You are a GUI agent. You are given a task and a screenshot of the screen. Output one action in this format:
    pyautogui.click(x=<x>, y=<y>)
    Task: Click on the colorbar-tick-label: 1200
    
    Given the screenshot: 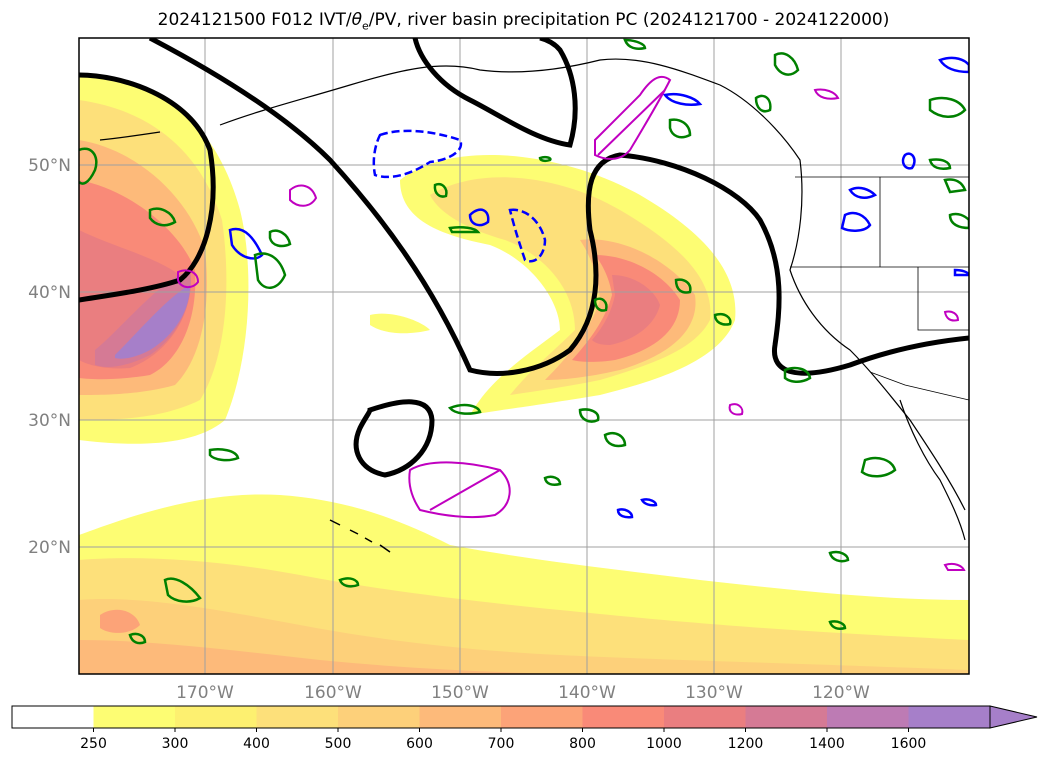 What is the action you would take?
    pyautogui.click(x=746, y=744)
    